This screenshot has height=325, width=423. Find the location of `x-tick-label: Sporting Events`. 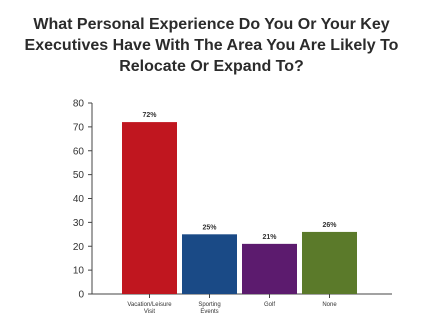

x-tick-label: Sporting Events is located at coordinates (209, 308).